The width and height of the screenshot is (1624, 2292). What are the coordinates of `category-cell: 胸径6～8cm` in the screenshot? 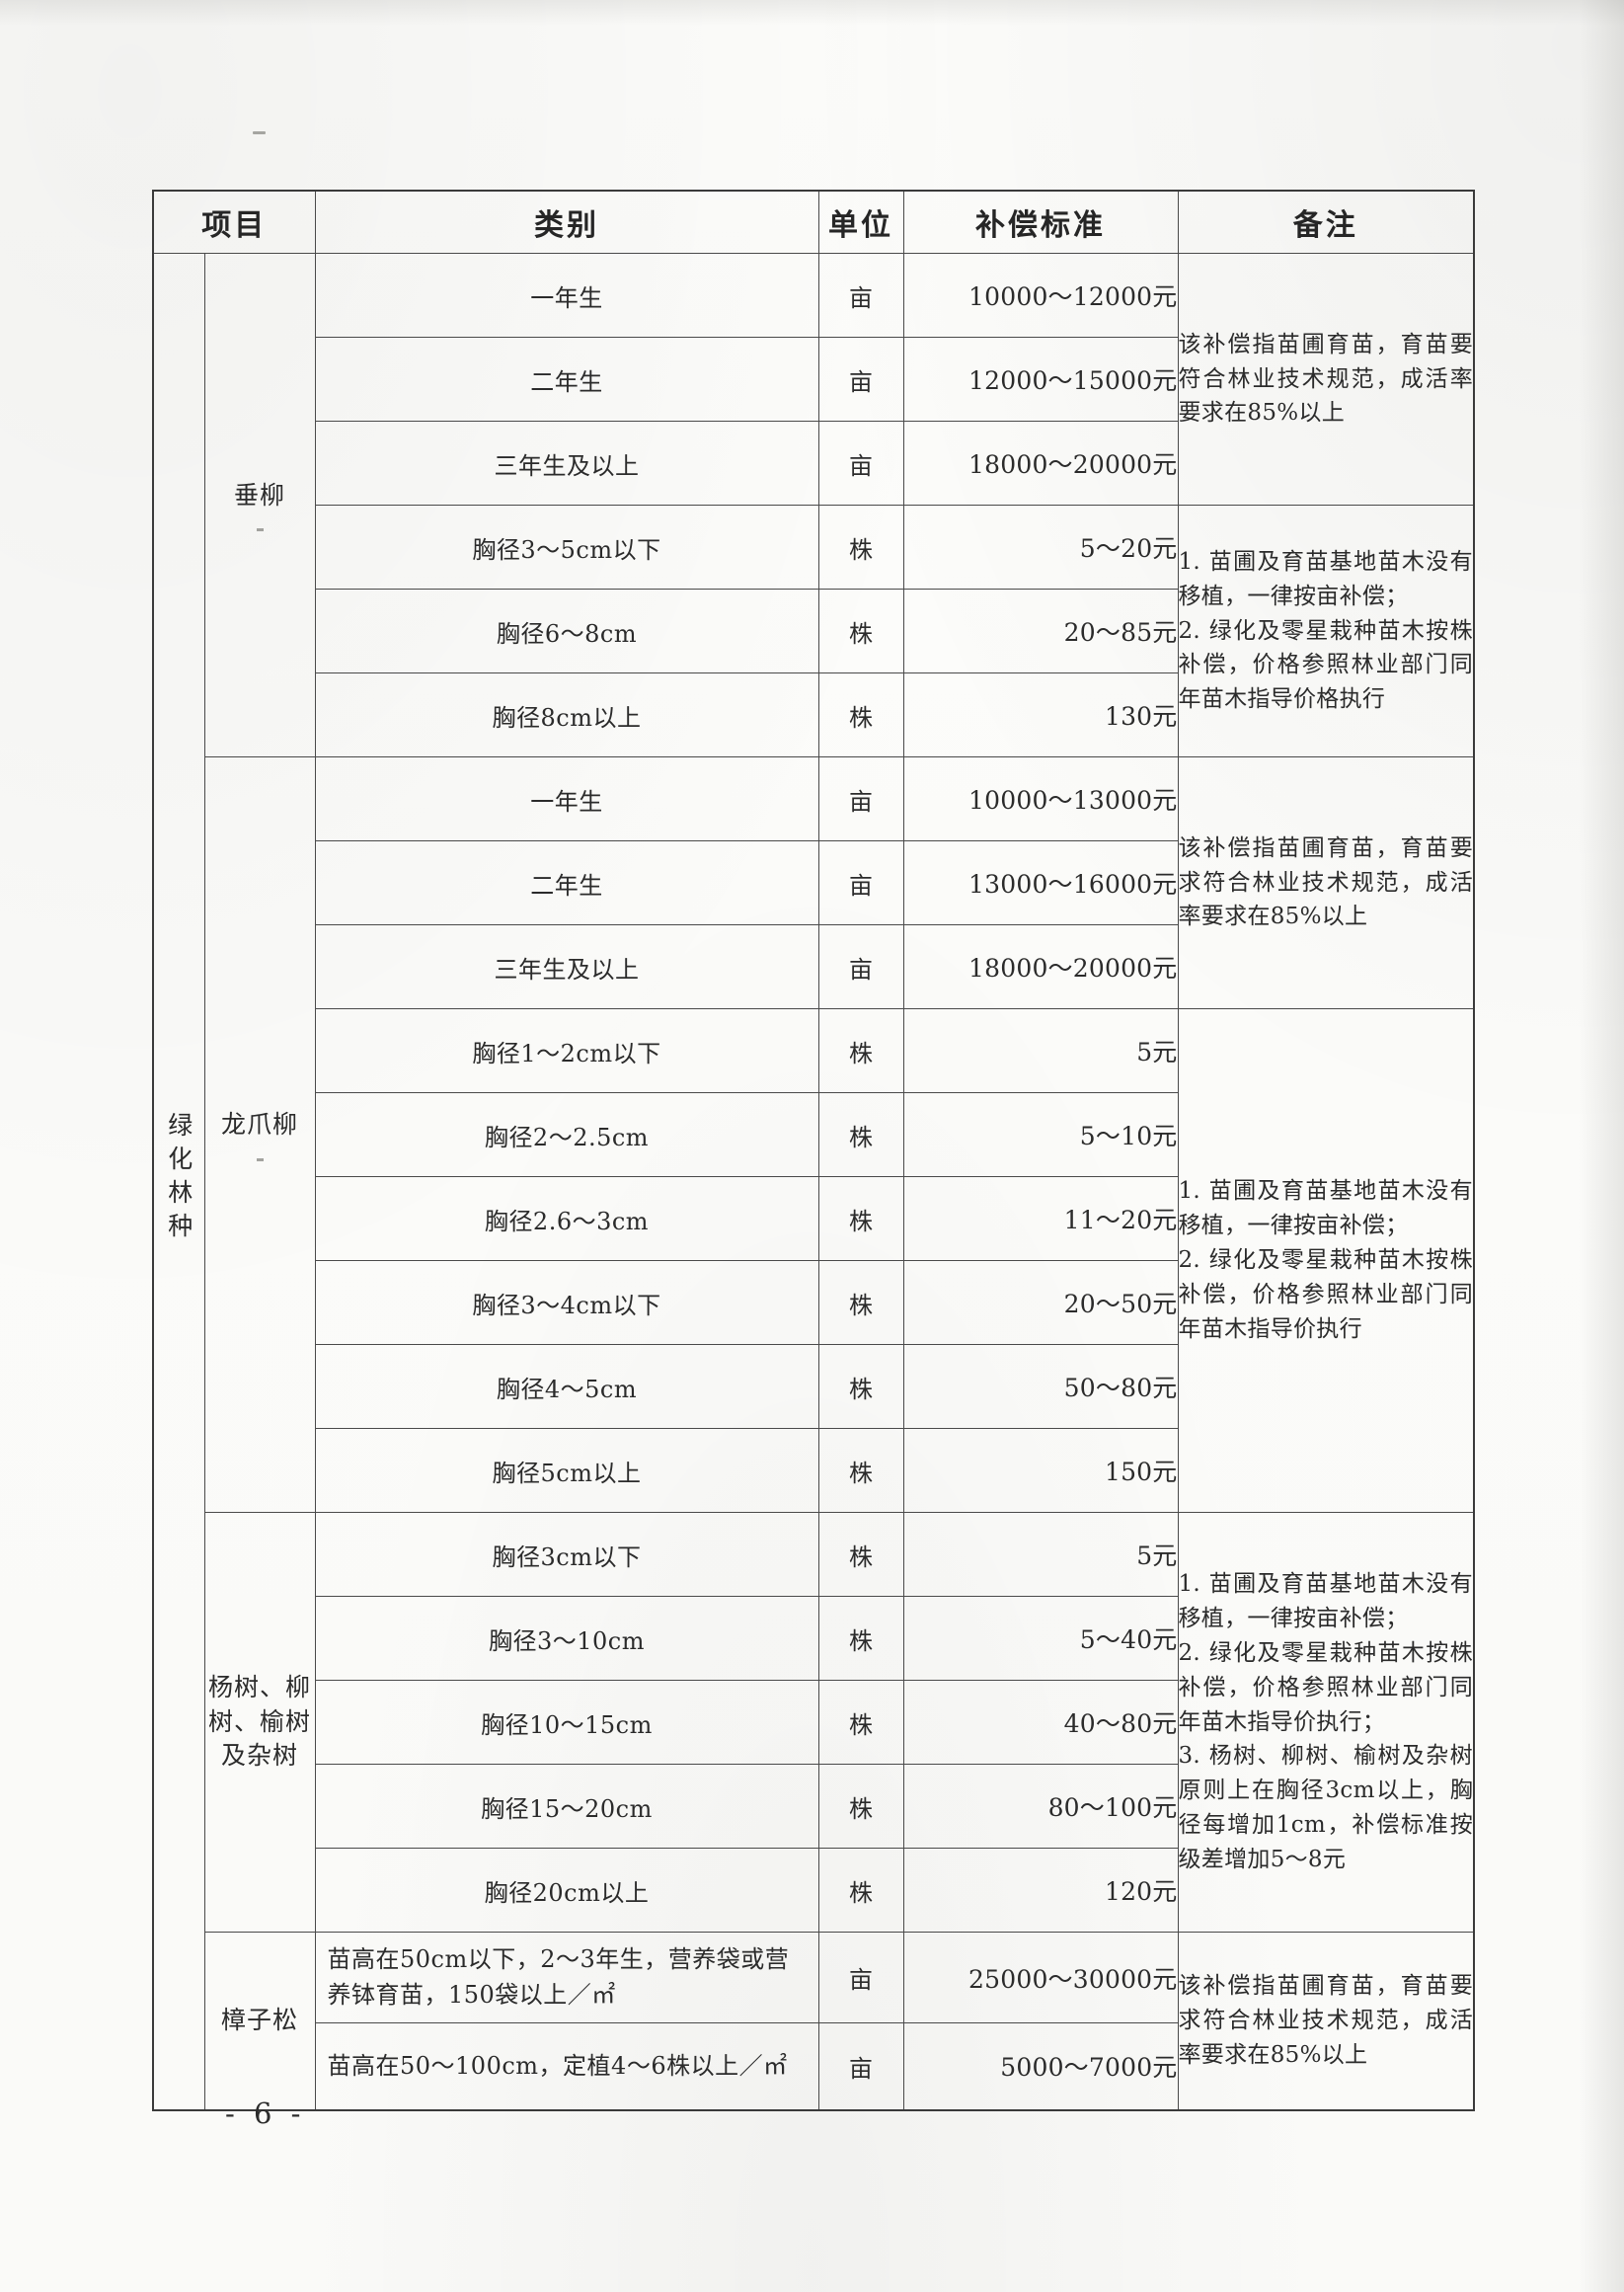 It's located at (566, 631).